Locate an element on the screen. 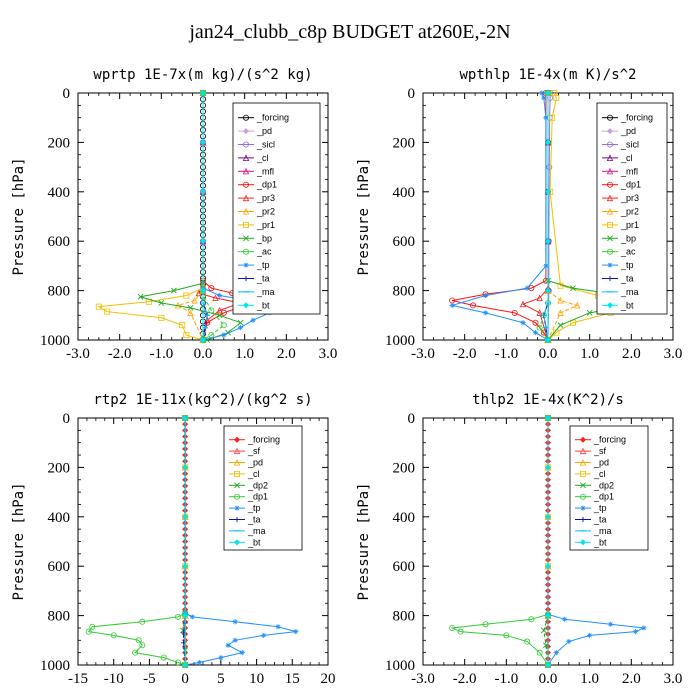 This screenshot has width=700, height=700. x-tick-label: 10 is located at coordinates (256, 679).